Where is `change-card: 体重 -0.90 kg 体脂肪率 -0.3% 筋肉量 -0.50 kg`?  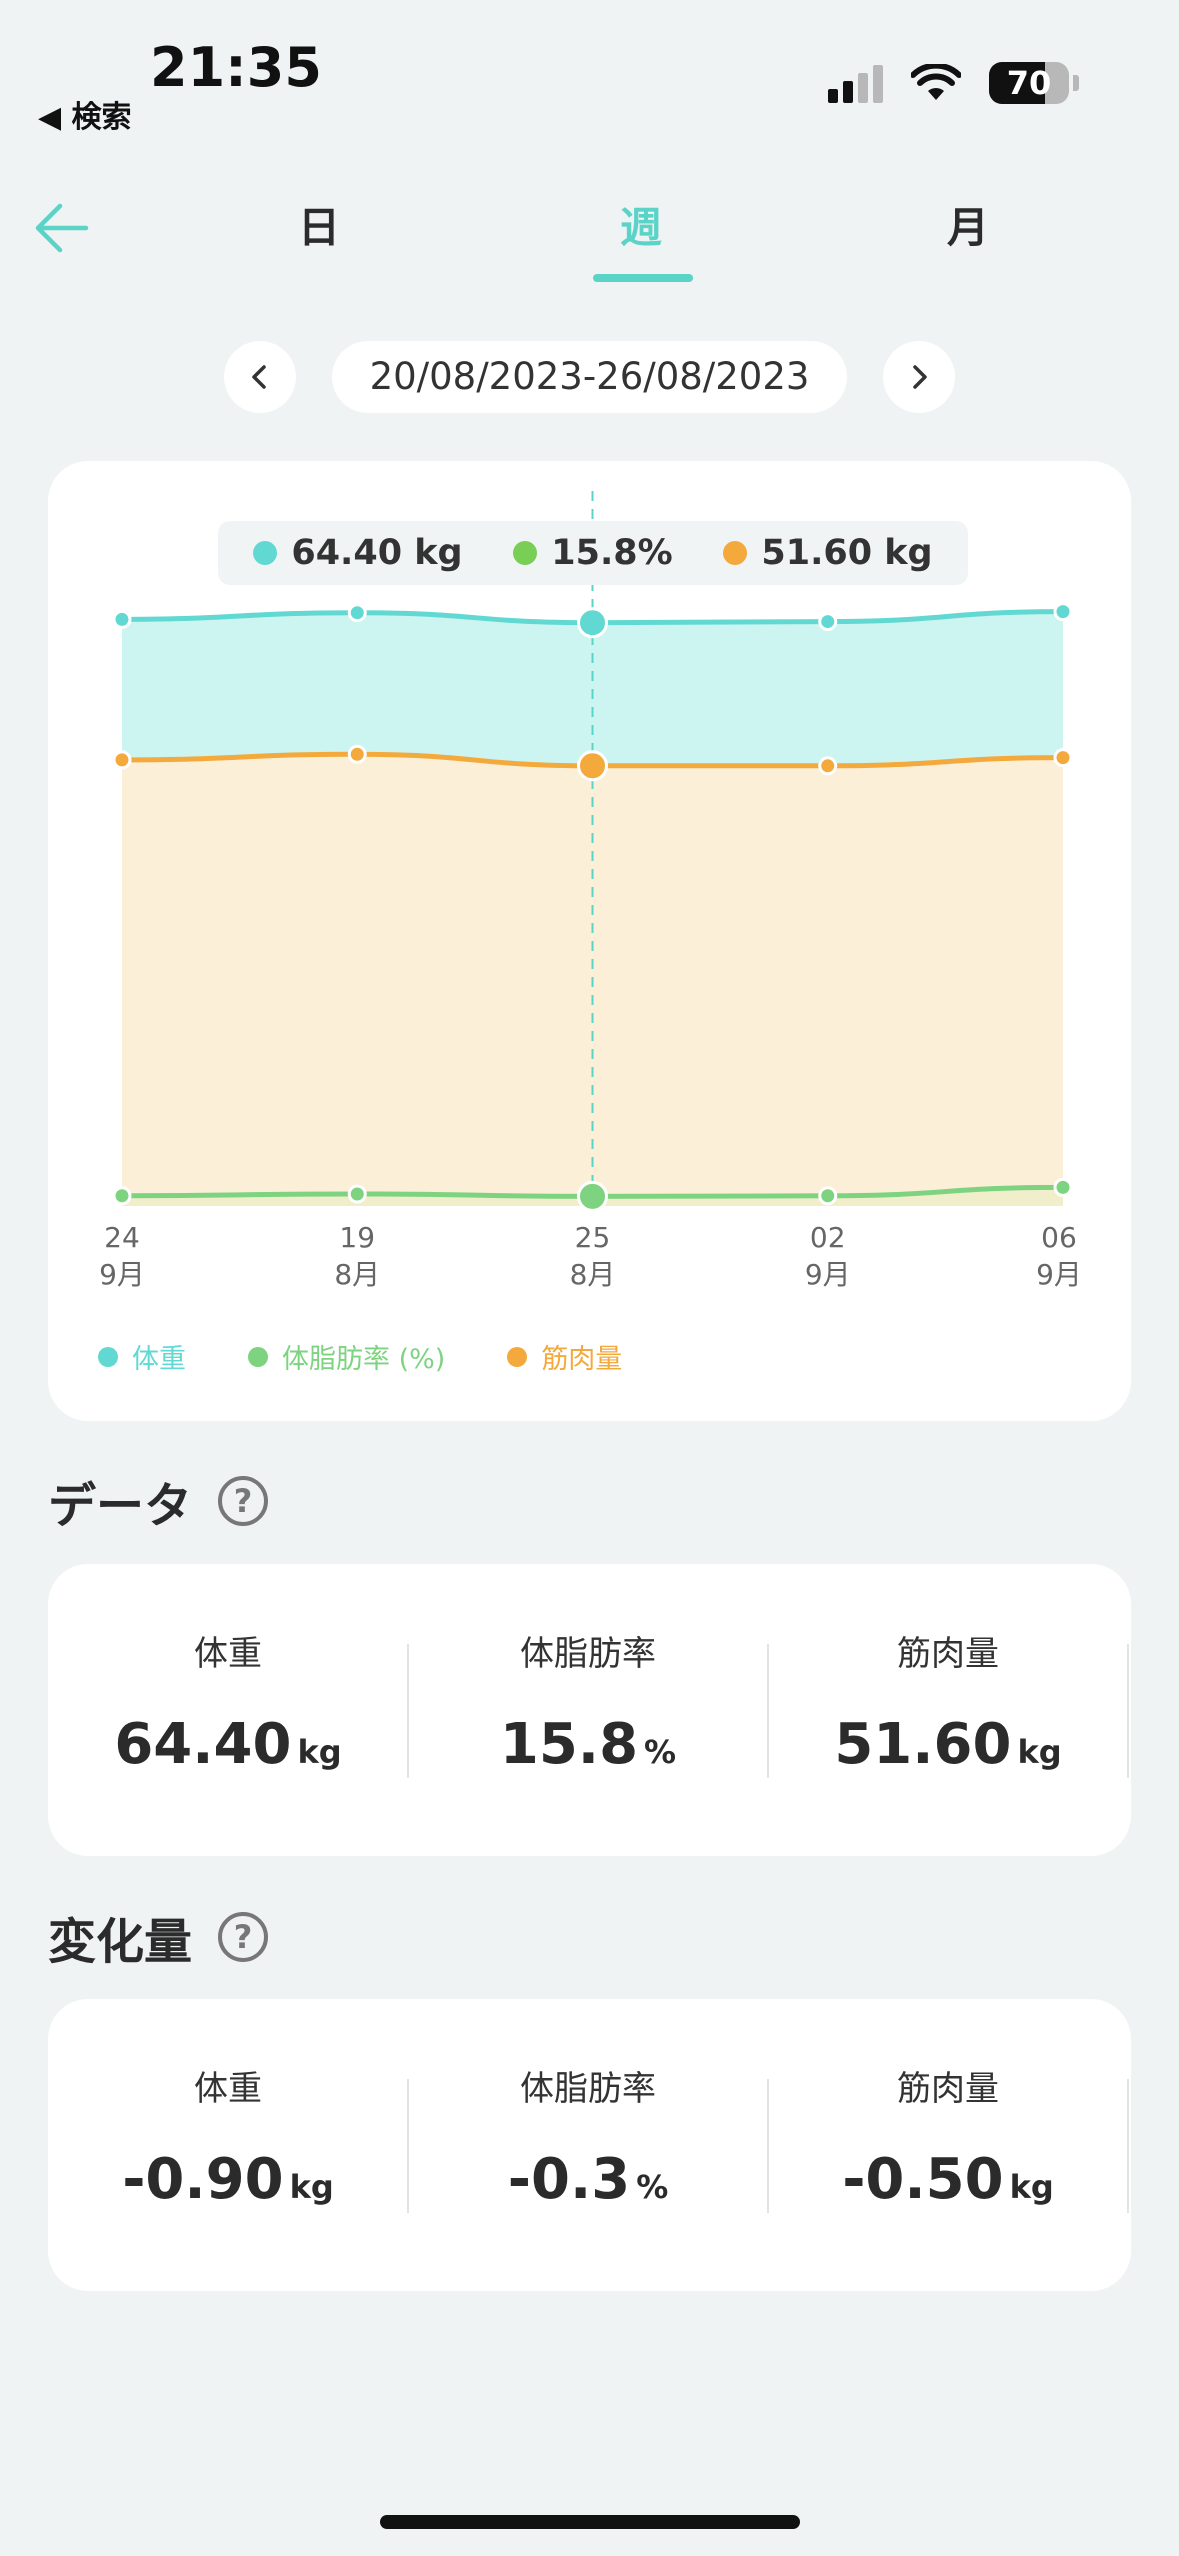
change-card: 体重 -0.90 kg 体脂肪率 -0.3% 筋肉量 -0.50 kg is located at coordinates (589, 2145).